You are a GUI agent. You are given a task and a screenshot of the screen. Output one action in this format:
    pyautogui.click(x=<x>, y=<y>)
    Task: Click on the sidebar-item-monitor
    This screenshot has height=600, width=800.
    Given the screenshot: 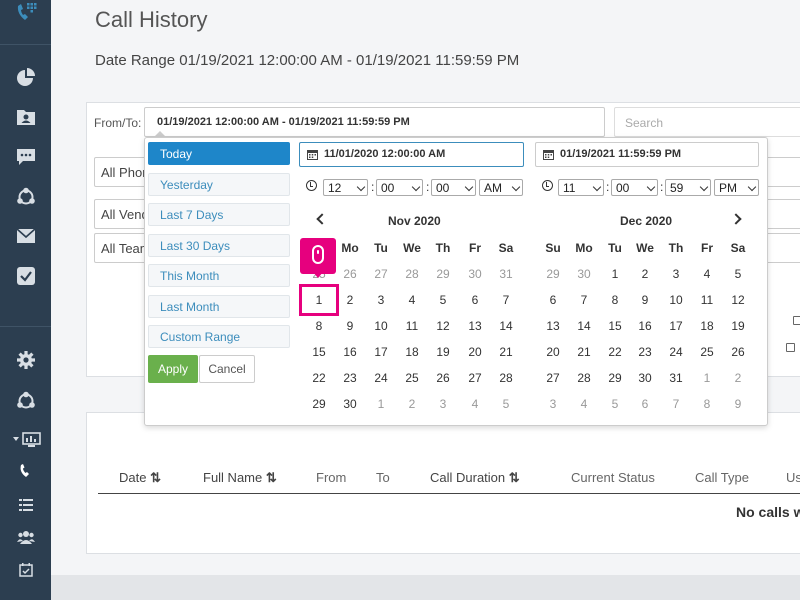 What is the action you would take?
    pyautogui.click(x=25, y=440)
    